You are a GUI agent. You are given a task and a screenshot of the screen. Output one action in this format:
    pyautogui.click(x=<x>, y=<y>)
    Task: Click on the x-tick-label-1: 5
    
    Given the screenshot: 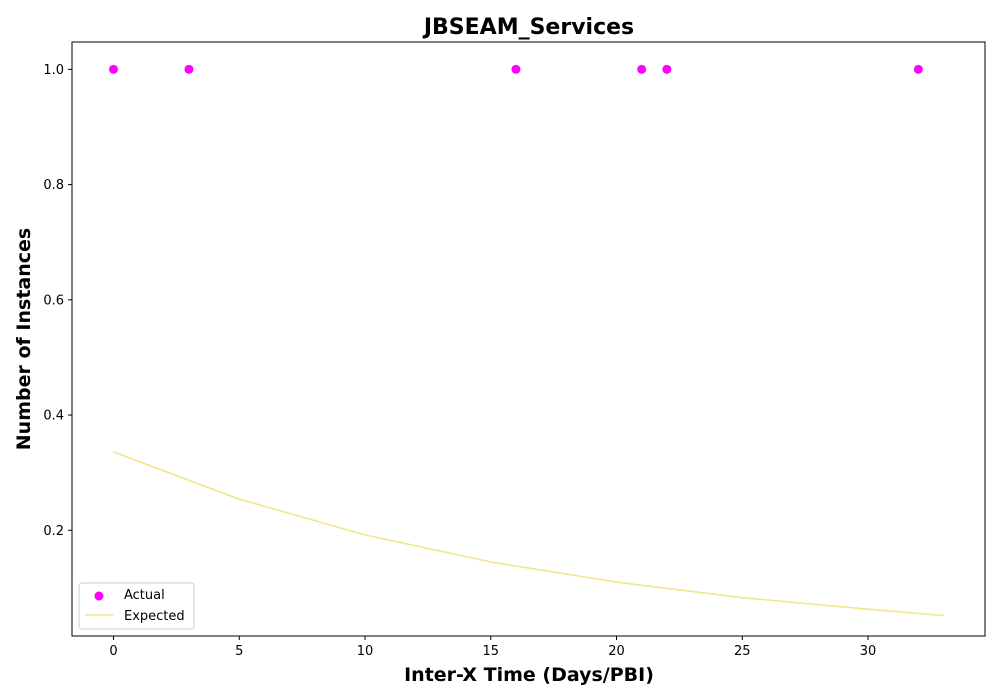 What is the action you would take?
    pyautogui.click(x=239, y=651)
    